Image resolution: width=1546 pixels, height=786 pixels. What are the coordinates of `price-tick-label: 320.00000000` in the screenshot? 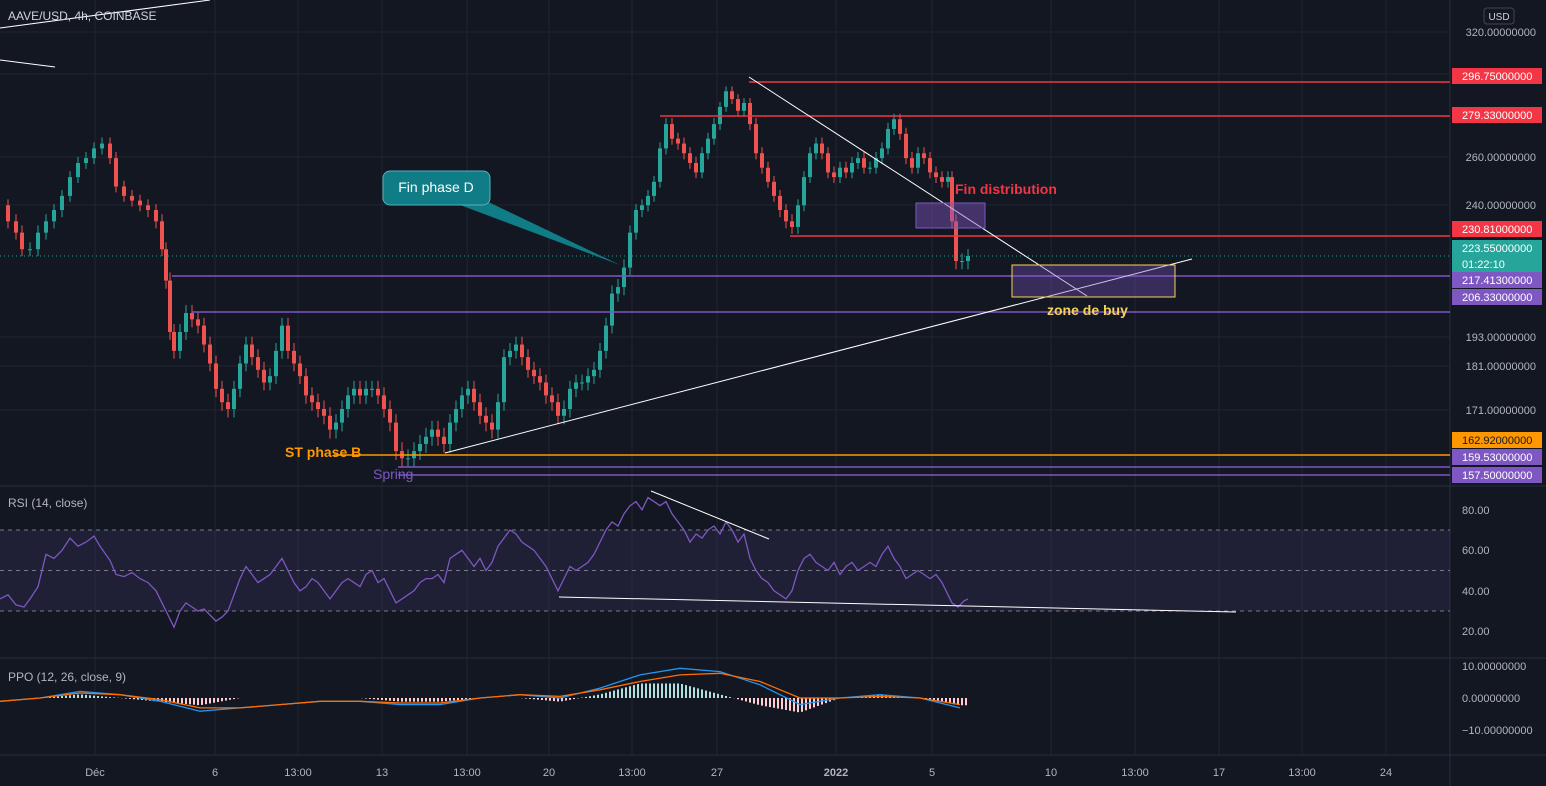 It's located at (1501, 33).